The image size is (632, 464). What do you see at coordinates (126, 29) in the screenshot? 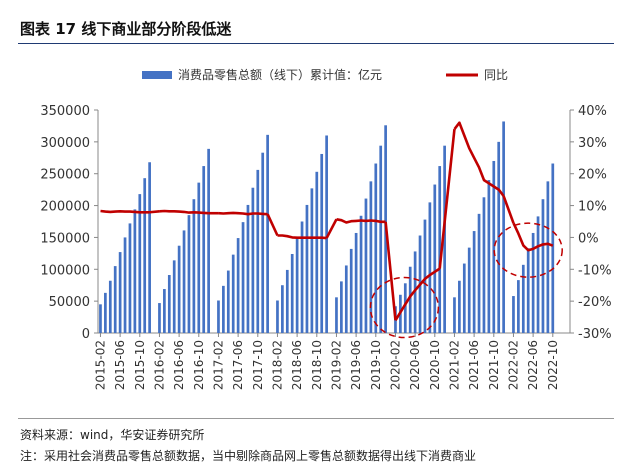
I see `figure-title: 图表 17 线下商业部分阶段低迷` at bounding box center [126, 29].